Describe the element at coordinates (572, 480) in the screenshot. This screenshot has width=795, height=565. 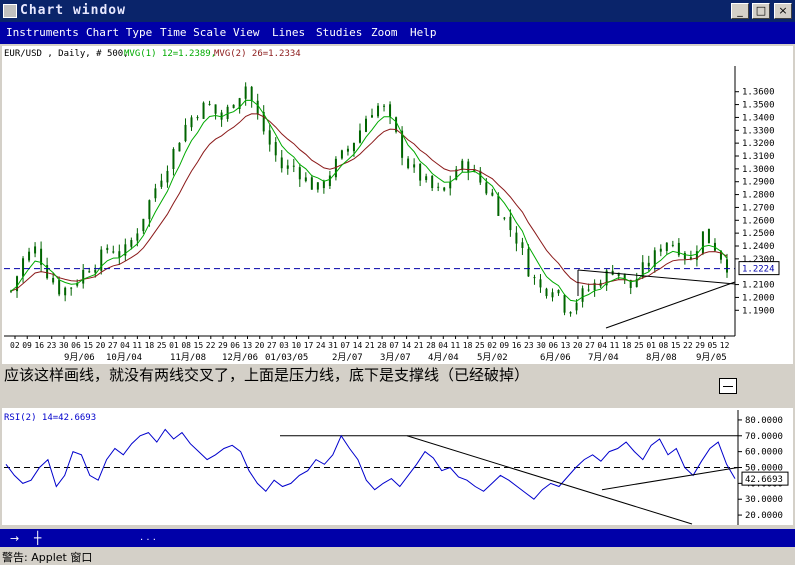
I see `rsi-trend-lines` at that location.